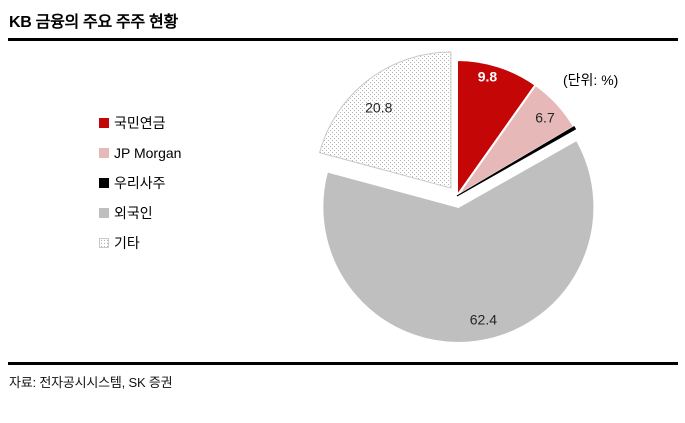  I want to click on legend-item-esop: 우리사주, so click(140, 183).